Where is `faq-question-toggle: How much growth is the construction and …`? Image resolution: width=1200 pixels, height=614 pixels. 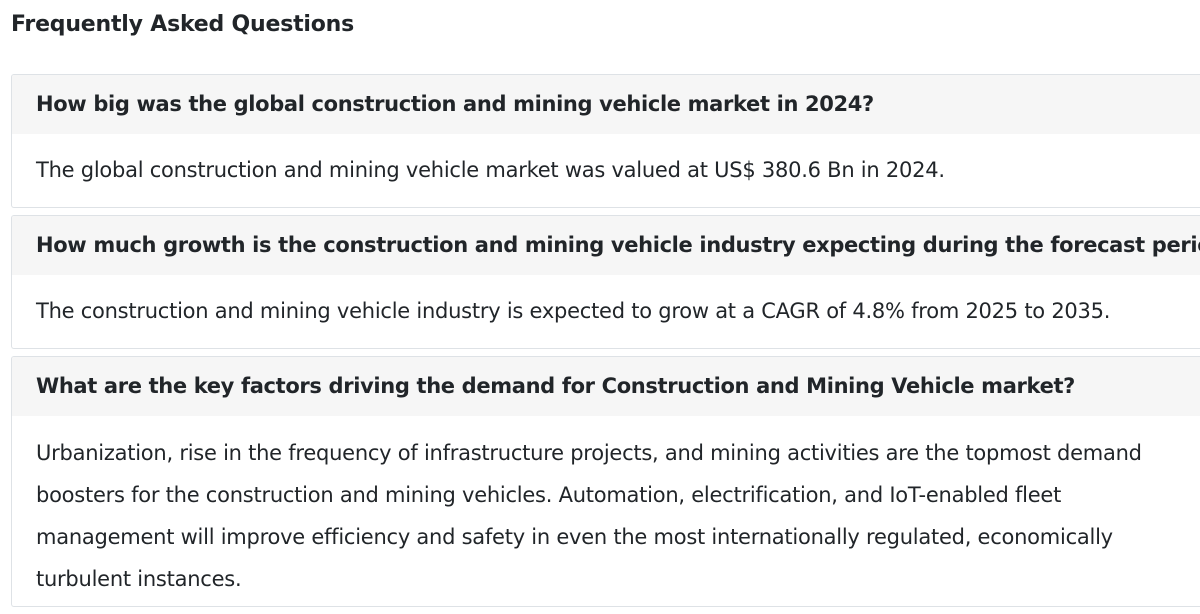
faq-question-toggle: How much growth is the construction and … is located at coordinates (606, 245).